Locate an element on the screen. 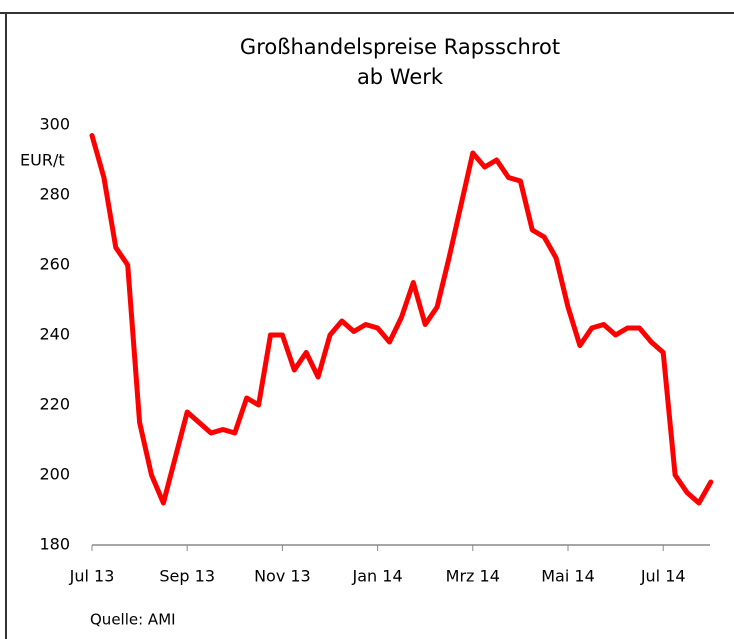 The image size is (734, 639). y-axis-label: EUR/t is located at coordinates (42, 160).